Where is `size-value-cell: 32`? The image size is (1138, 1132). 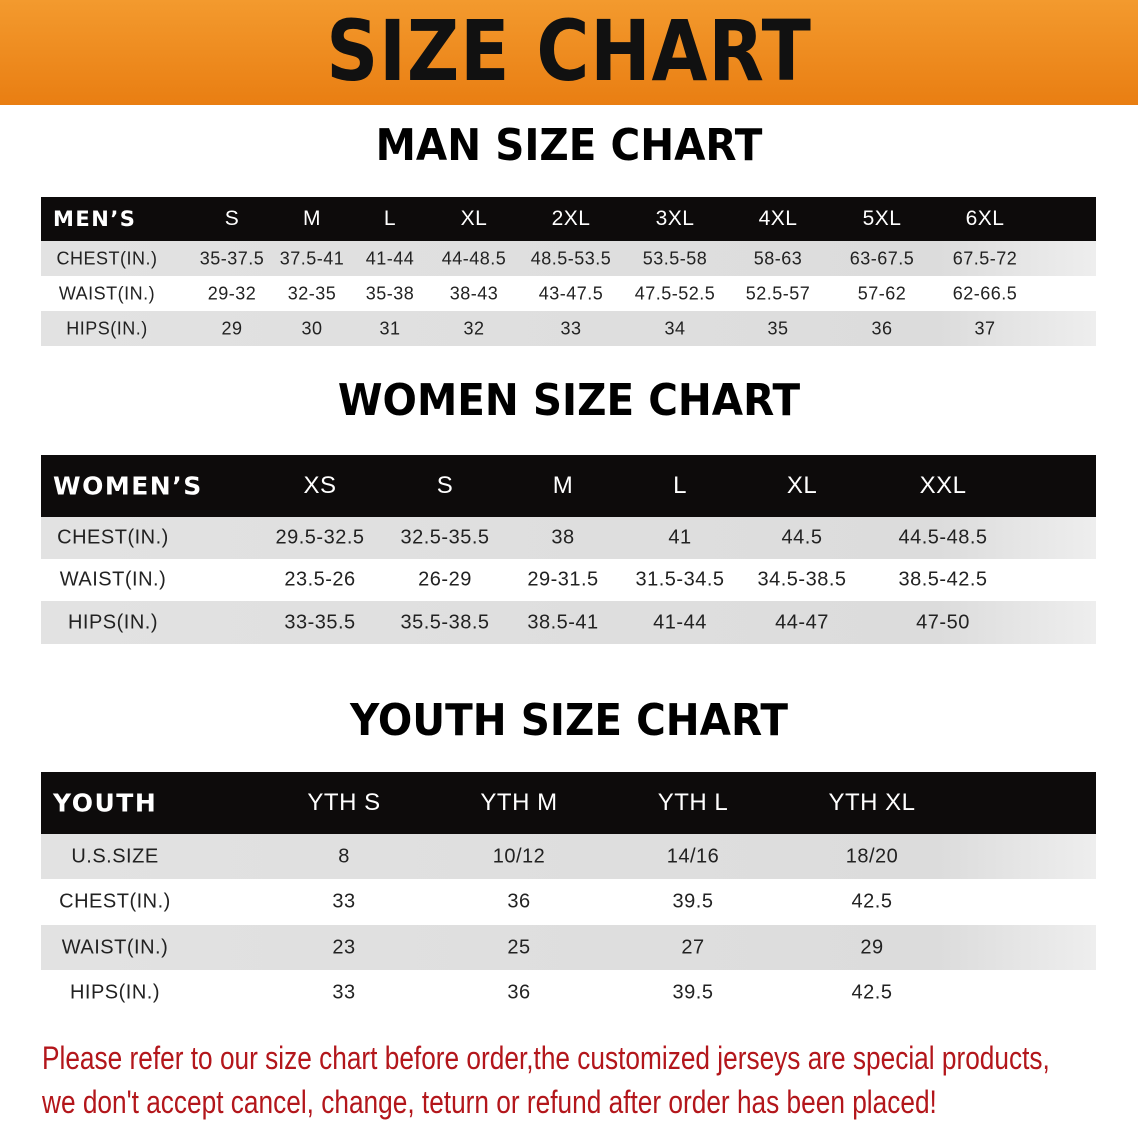
size-value-cell: 32 is located at coordinates (474, 328).